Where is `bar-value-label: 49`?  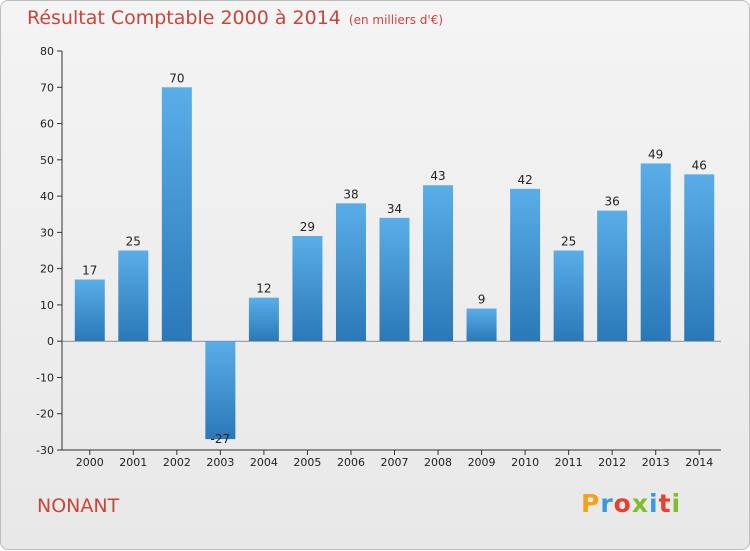
bar-value-label: 49 is located at coordinates (655, 154).